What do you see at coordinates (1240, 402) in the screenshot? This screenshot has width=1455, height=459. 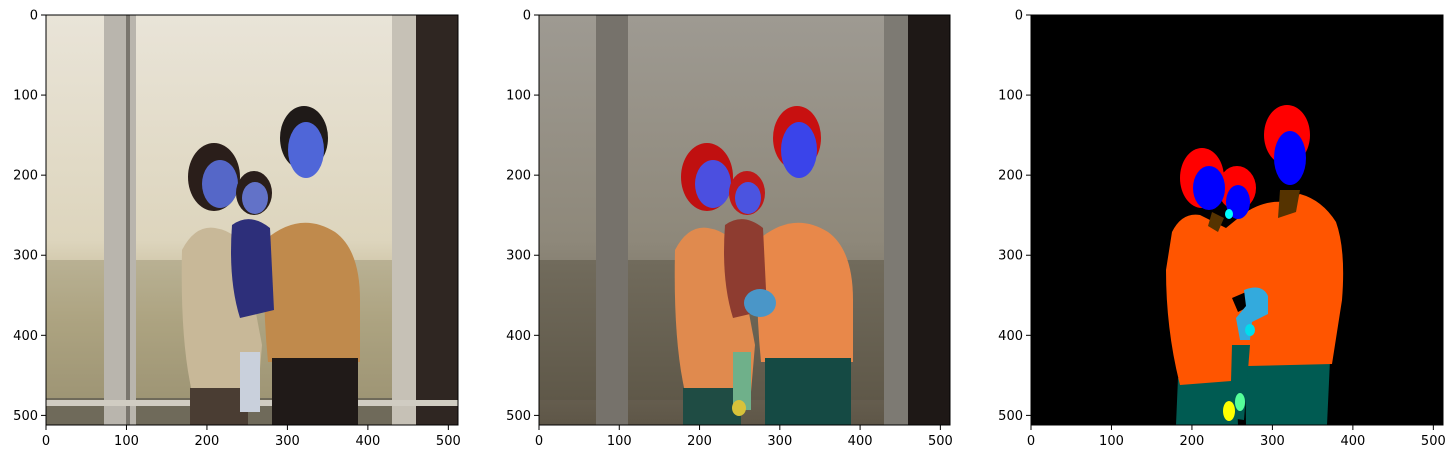 I see `mask-baby-legs` at bounding box center [1240, 402].